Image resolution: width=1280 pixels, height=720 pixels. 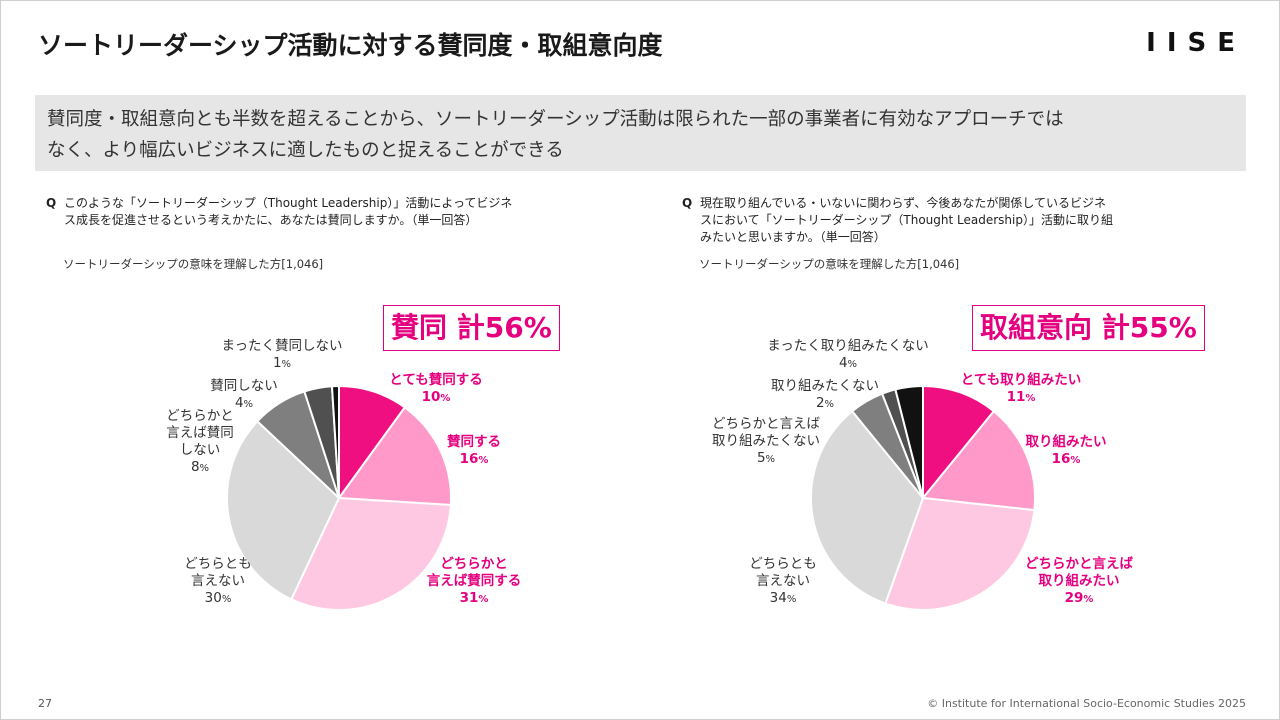 What do you see at coordinates (474, 598) in the screenshot?
I see `slice-value: 31%` at bounding box center [474, 598].